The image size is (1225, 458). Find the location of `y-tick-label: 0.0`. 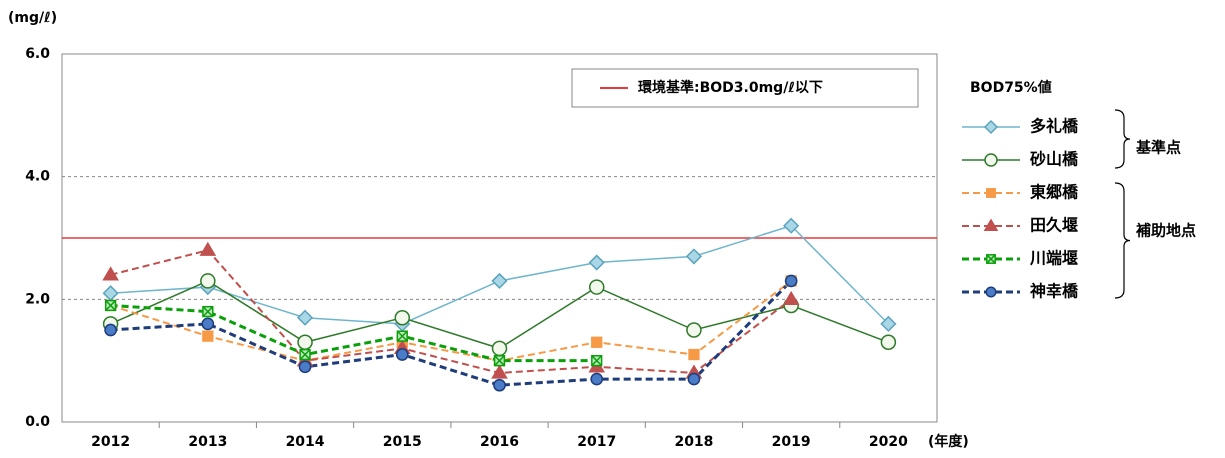

y-tick-label: 0.0 is located at coordinates (37, 422).